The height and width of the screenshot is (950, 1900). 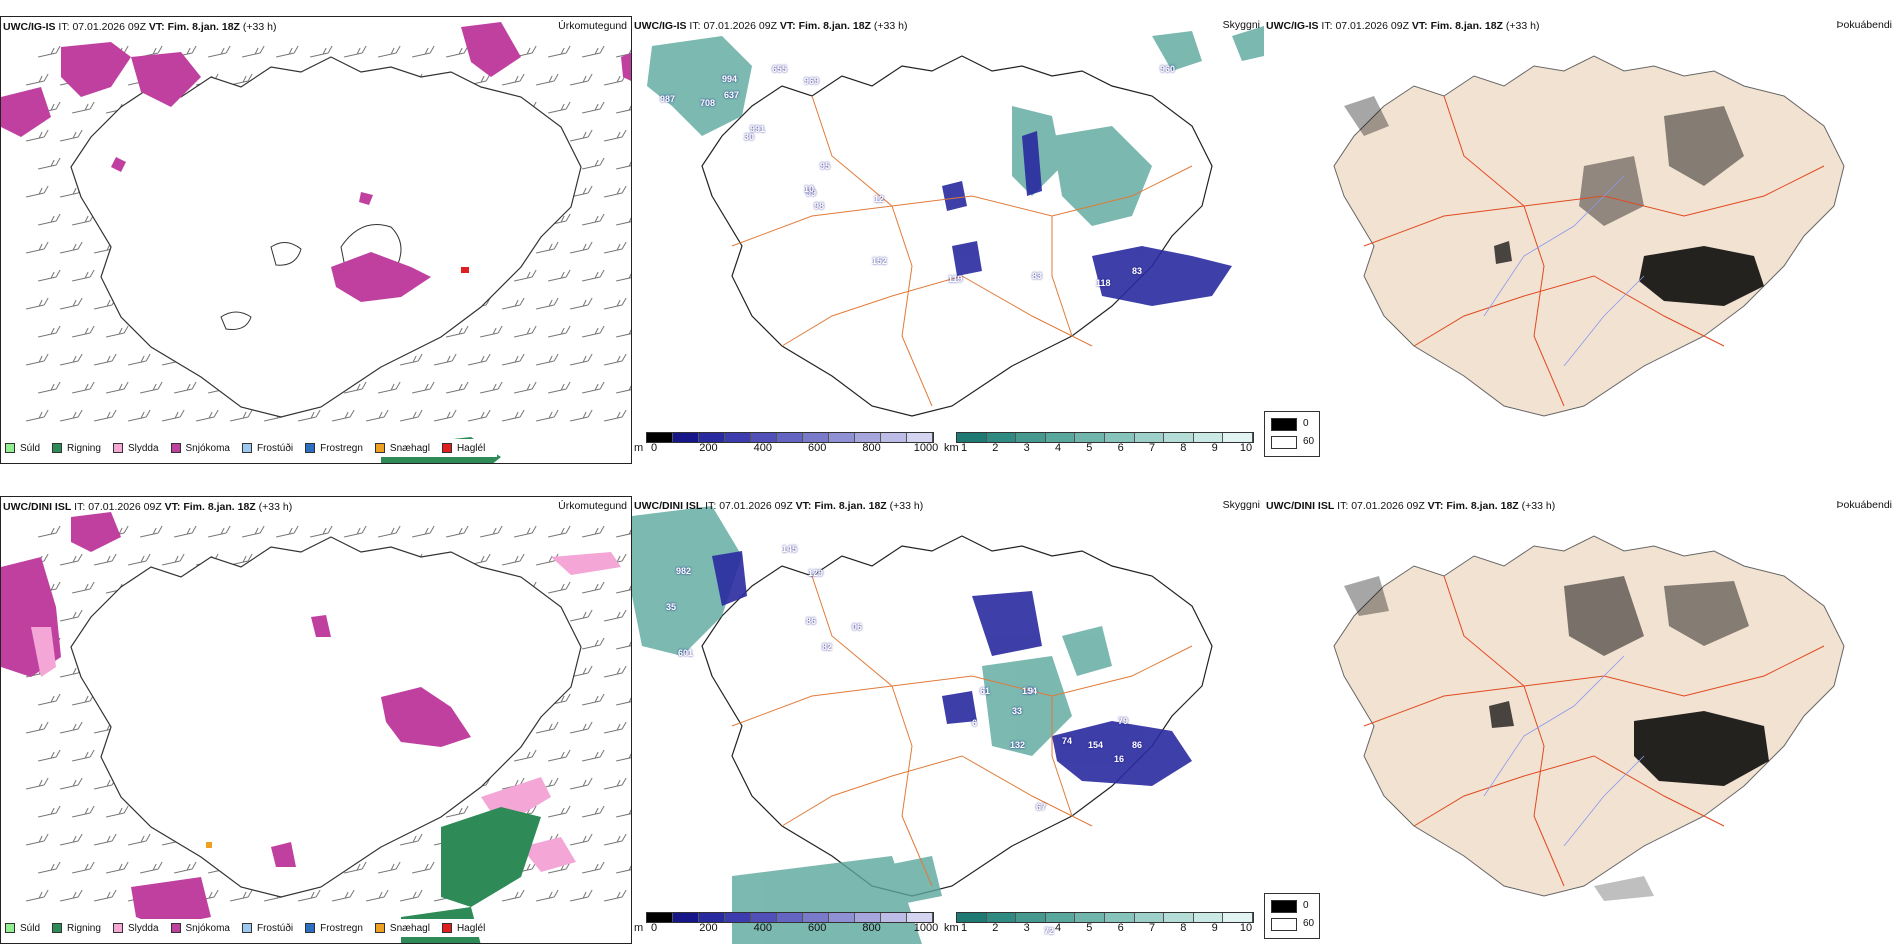 I want to click on colorbar-tick: 10, so click(x=1246, y=448).